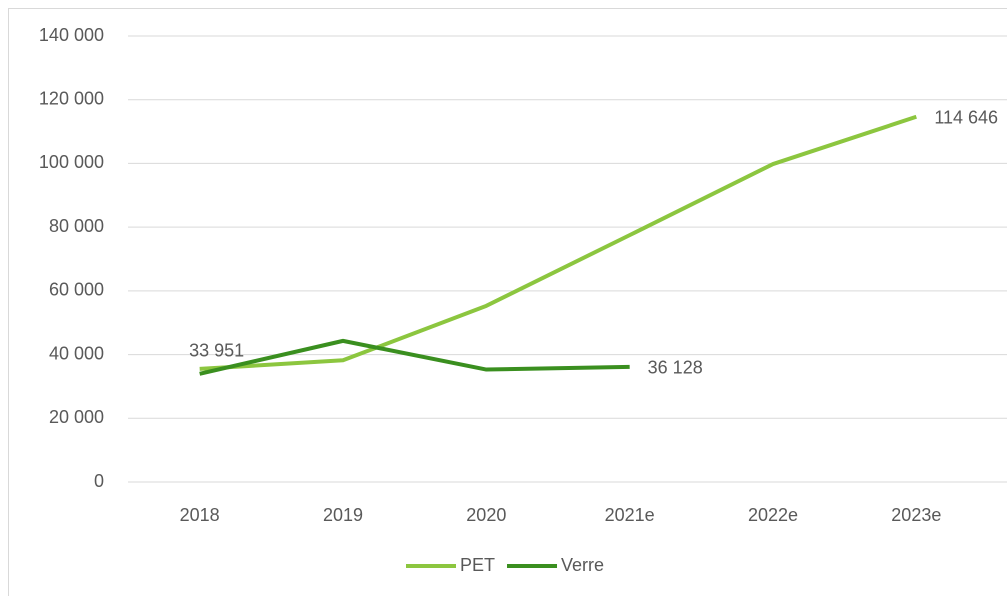 This screenshot has width=1007, height=596. Describe the element at coordinates (630, 515) in the screenshot. I see `x-tick-label: 2021e` at that location.